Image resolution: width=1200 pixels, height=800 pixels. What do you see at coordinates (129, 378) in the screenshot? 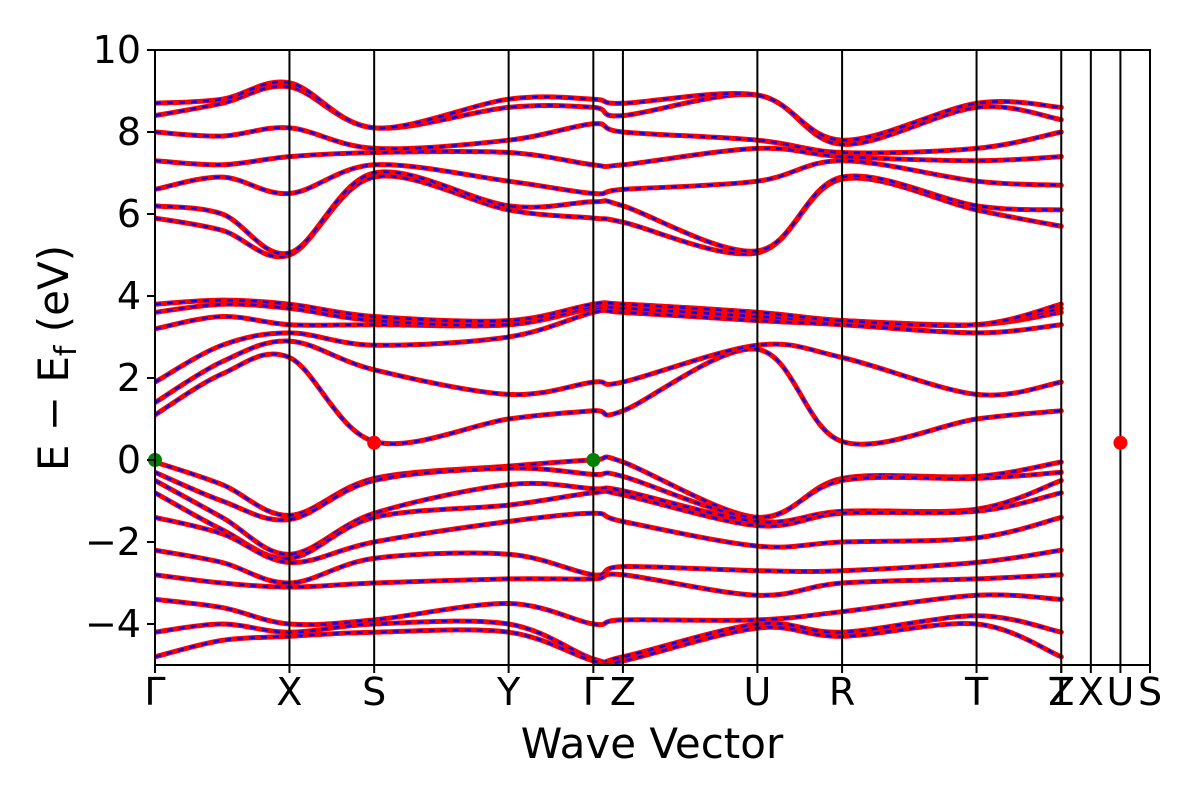
I see `y-tick-label-4: 2` at bounding box center [129, 378].